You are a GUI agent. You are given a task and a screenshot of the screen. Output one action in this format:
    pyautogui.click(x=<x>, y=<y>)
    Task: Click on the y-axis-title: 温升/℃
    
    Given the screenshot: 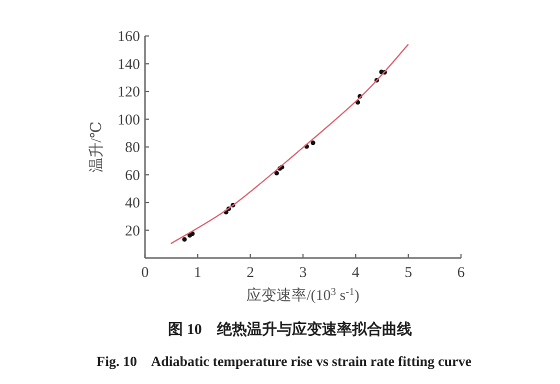 What is the action you would take?
    pyautogui.click(x=96, y=147)
    